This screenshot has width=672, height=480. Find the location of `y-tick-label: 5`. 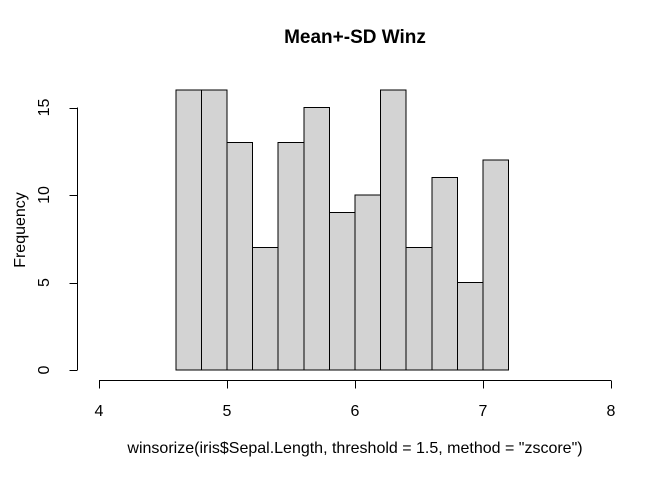

y-tick-label: 5 is located at coordinates (44, 282).